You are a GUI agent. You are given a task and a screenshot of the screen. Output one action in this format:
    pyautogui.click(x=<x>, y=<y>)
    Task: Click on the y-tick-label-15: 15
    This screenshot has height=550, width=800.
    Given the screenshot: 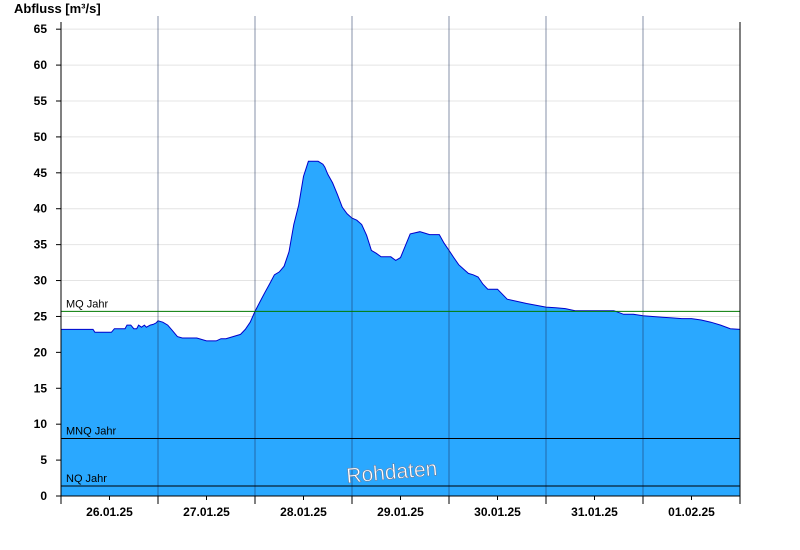 What is the action you would take?
    pyautogui.click(x=41, y=388)
    